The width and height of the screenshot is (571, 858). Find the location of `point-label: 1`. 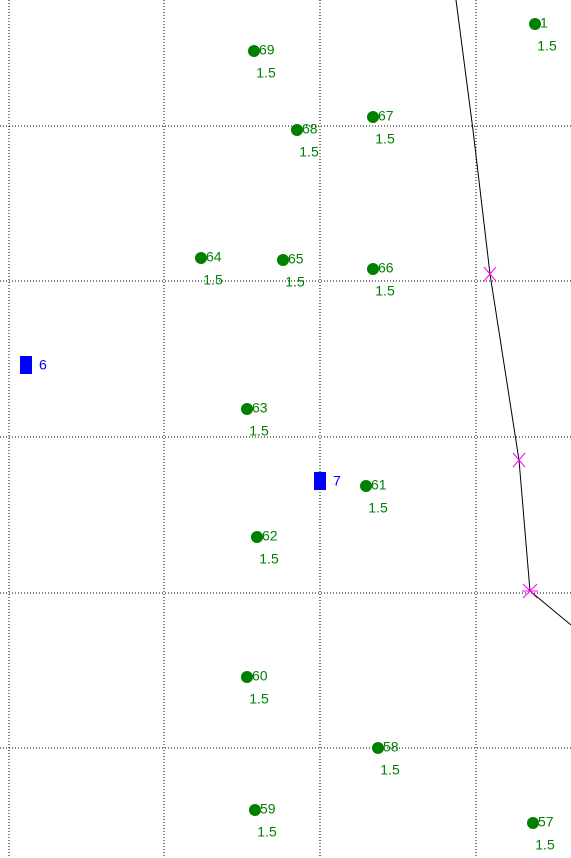

point-label: 1 is located at coordinates (544, 23).